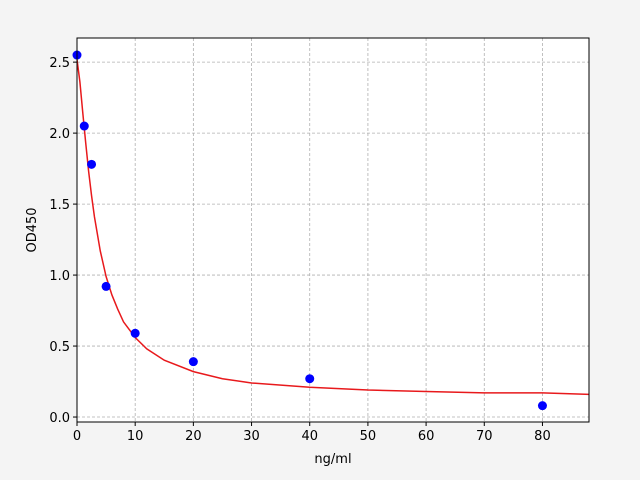 The height and width of the screenshot is (480, 640). What do you see at coordinates (59, 63) in the screenshot?
I see `y-tick-label: 2.5` at bounding box center [59, 63].